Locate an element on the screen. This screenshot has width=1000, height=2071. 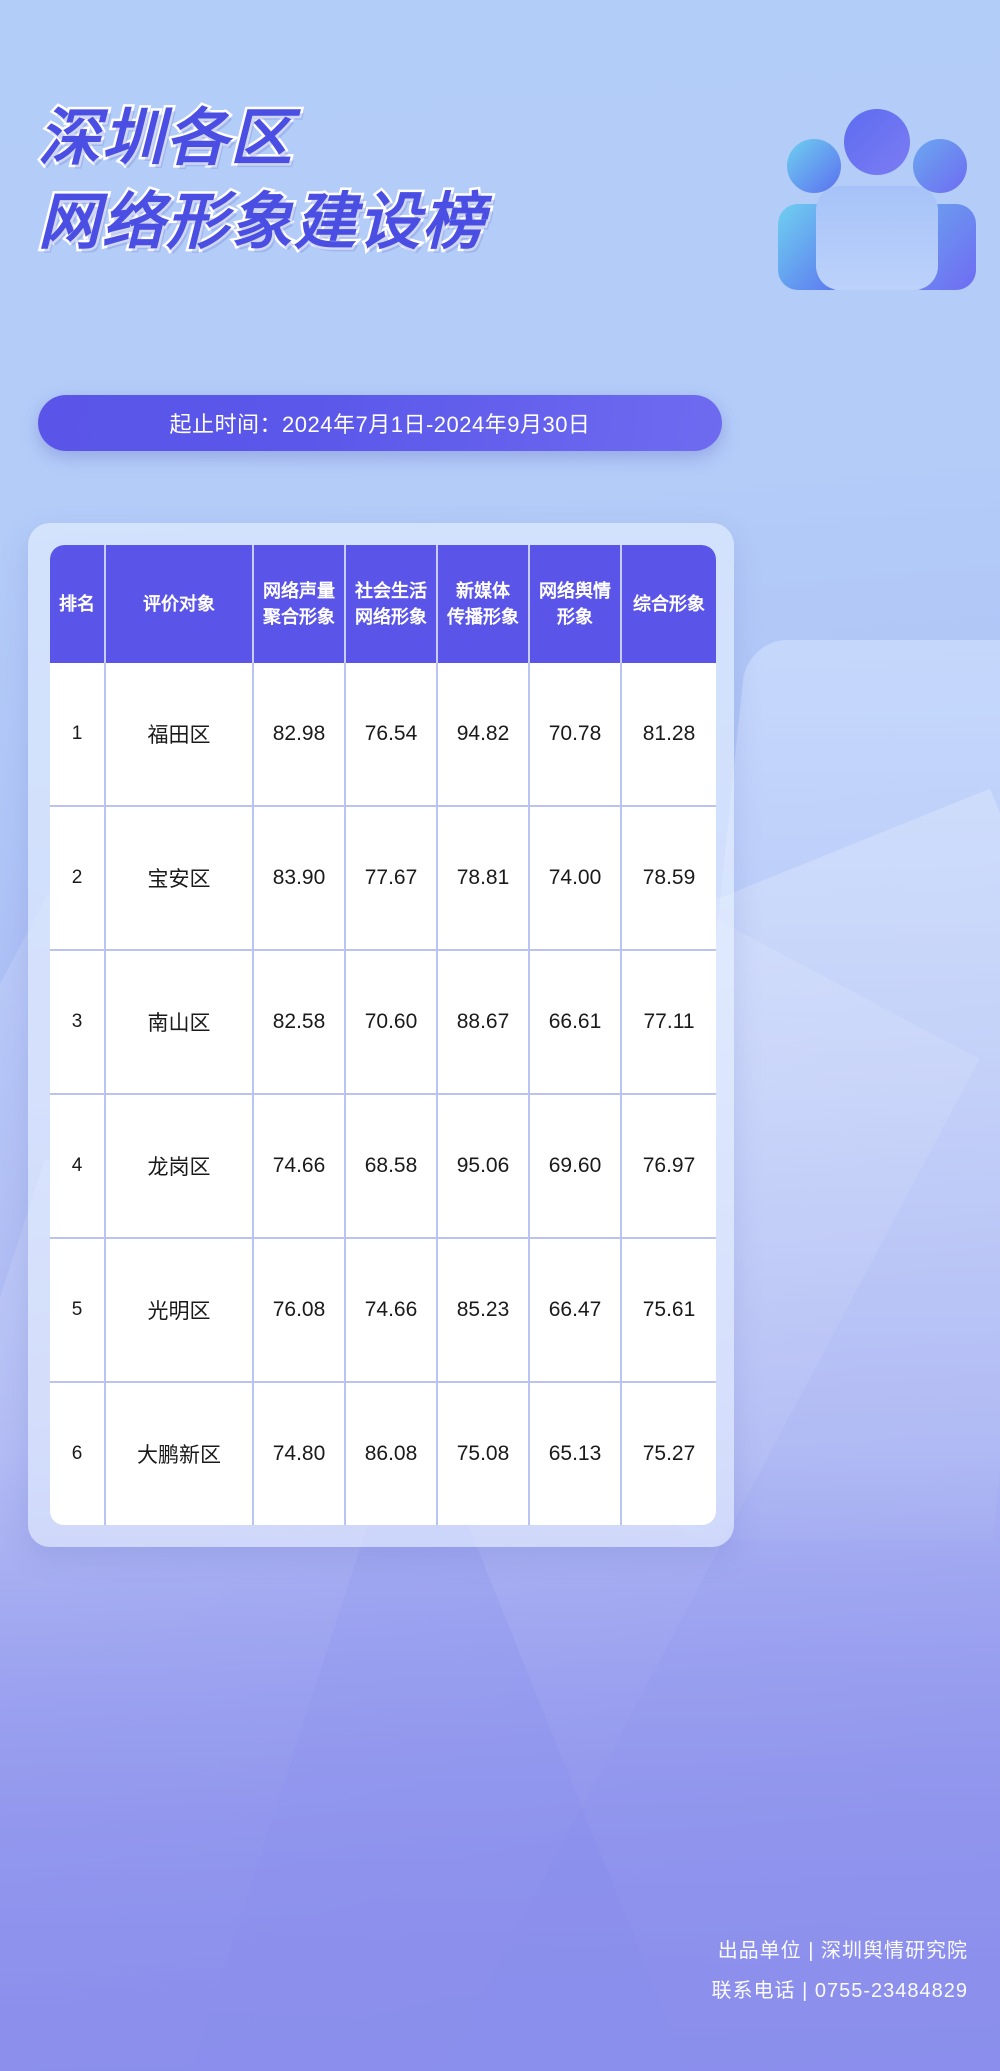
col-header-public-opinion-line1: 网络舆情 is located at coordinates (575, 591).